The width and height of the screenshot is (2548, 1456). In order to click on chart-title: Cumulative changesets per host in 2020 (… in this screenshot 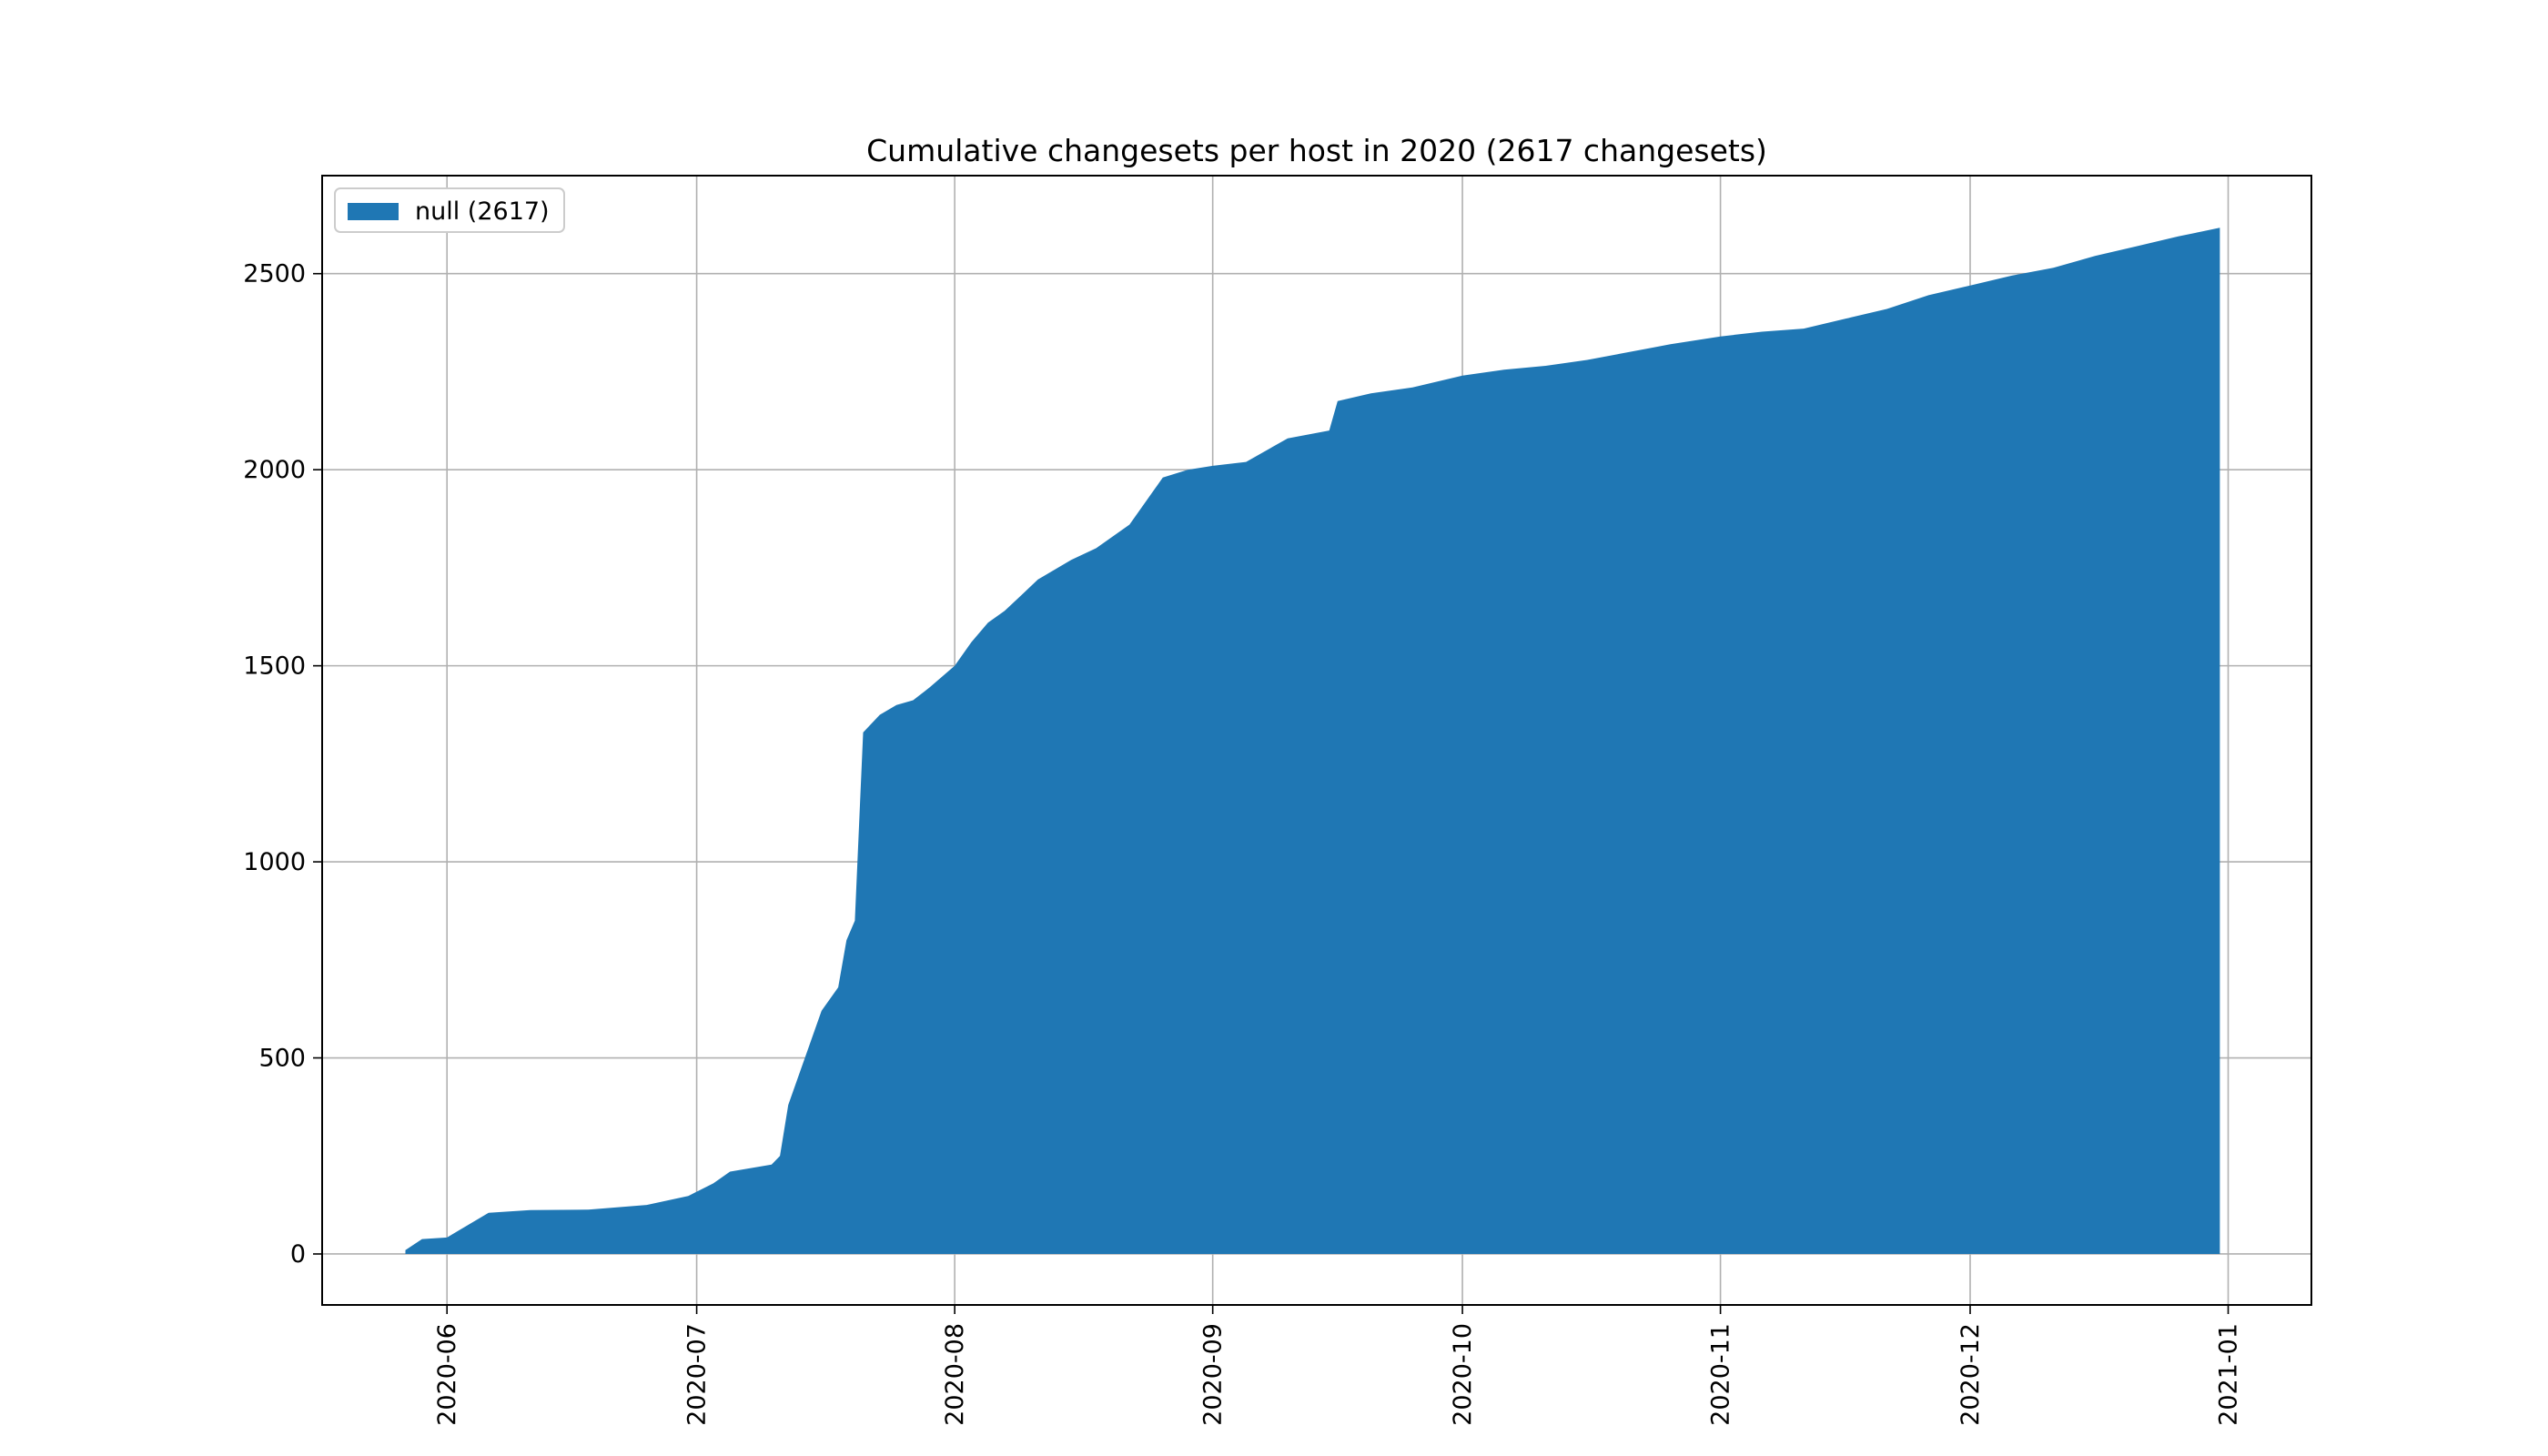, I will do `click(1317, 150)`.